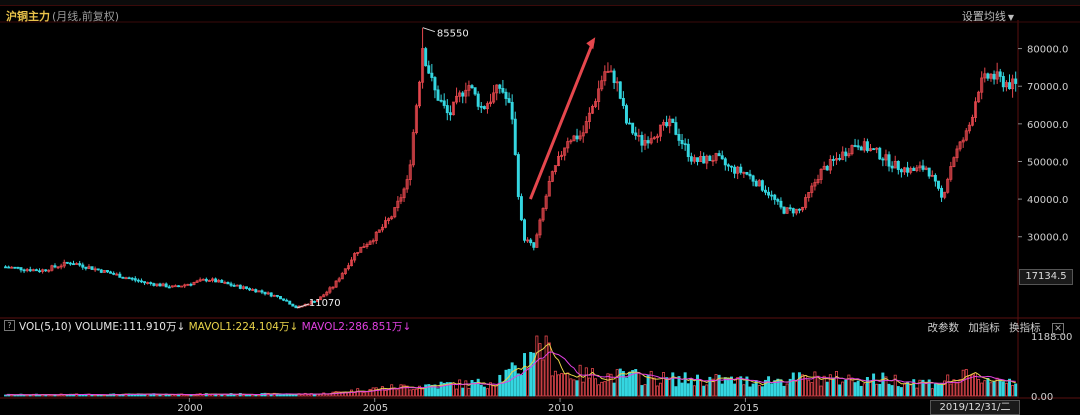 The height and width of the screenshot is (415, 1080). I want to click on price-tick-label: 80000.0, so click(1047, 50).